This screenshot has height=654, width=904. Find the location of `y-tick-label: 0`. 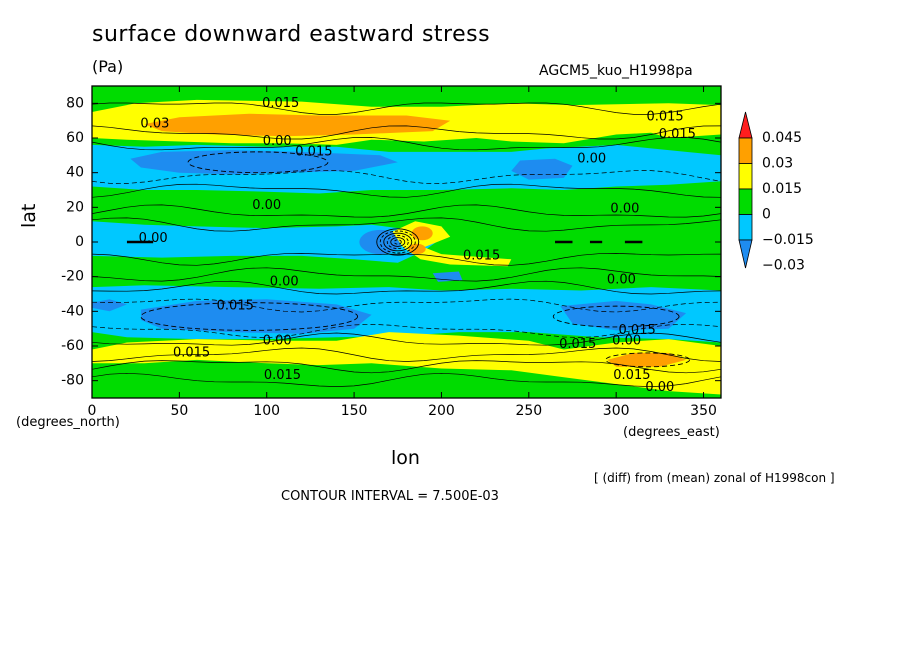

y-tick-label: 0 is located at coordinates (79, 242).